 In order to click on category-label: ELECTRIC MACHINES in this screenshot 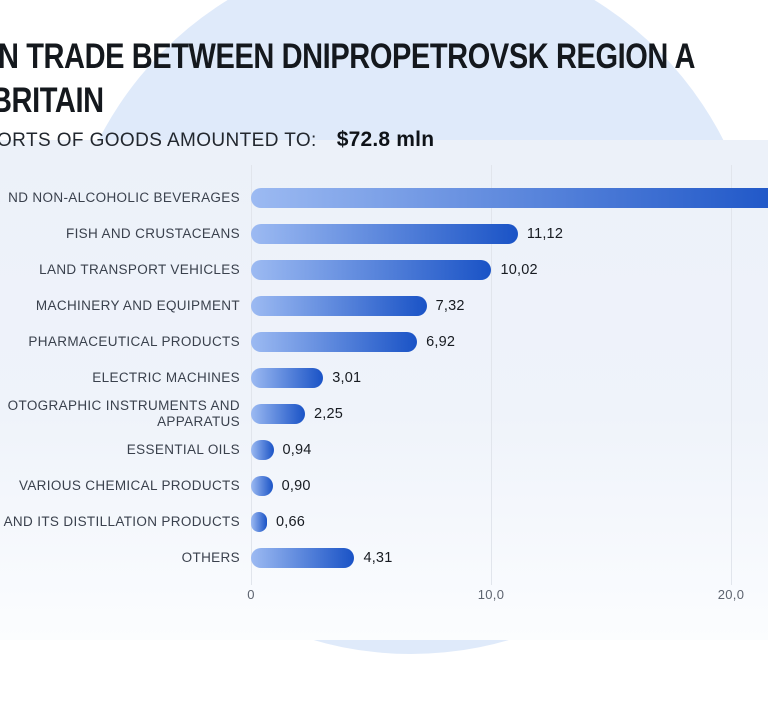, I will do `click(166, 377)`.